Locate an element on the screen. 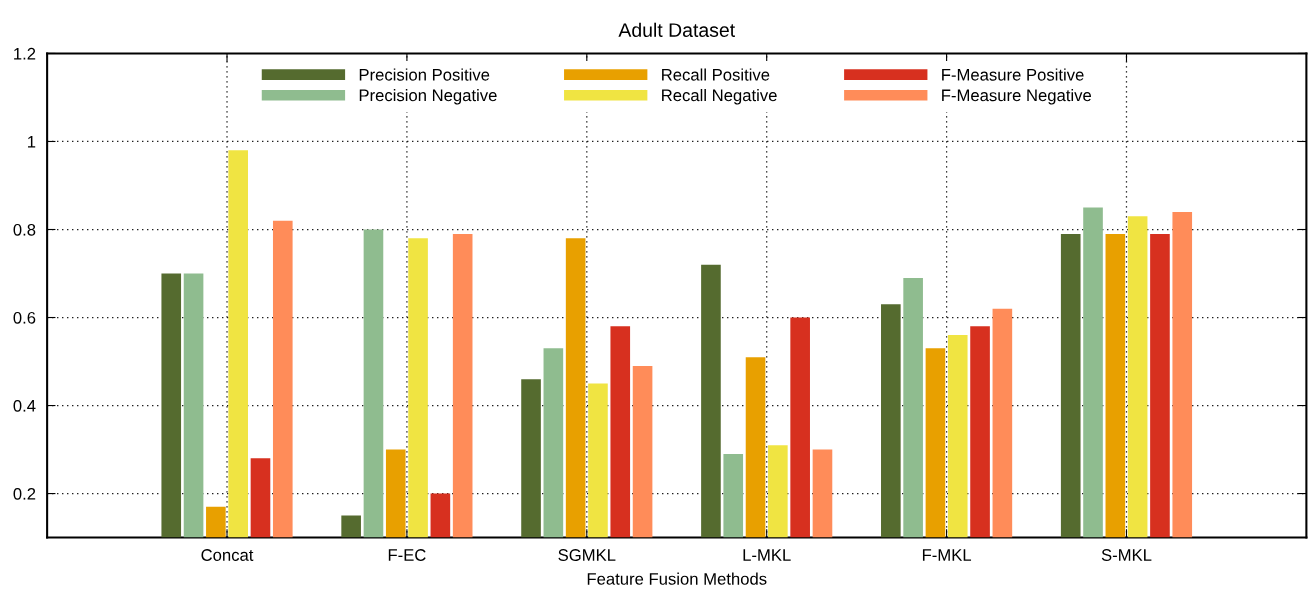  y-tick-label: 1.2 is located at coordinates (25, 53).